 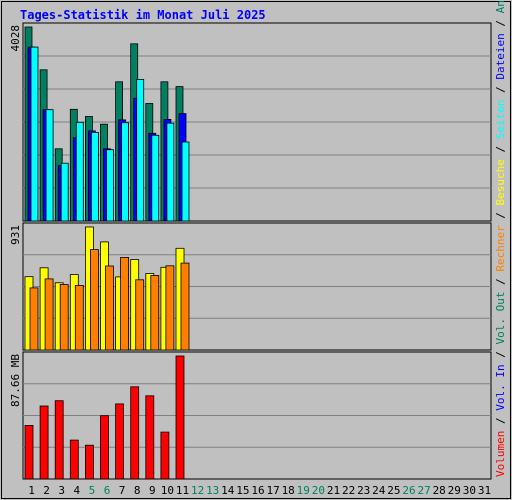 I want to click on legend-entry-volumen: Volumen, so click(x=500, y=454).